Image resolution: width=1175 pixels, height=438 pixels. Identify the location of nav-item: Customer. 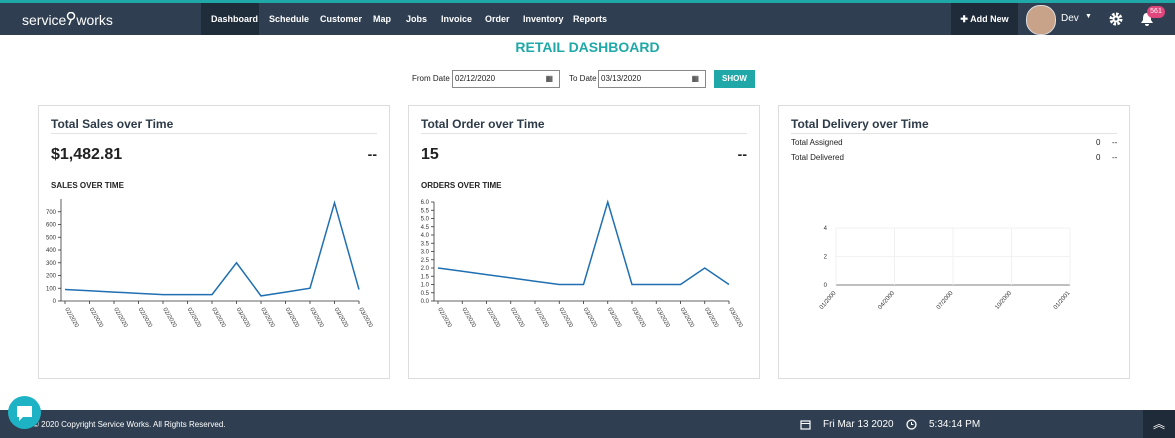
(341, 19).